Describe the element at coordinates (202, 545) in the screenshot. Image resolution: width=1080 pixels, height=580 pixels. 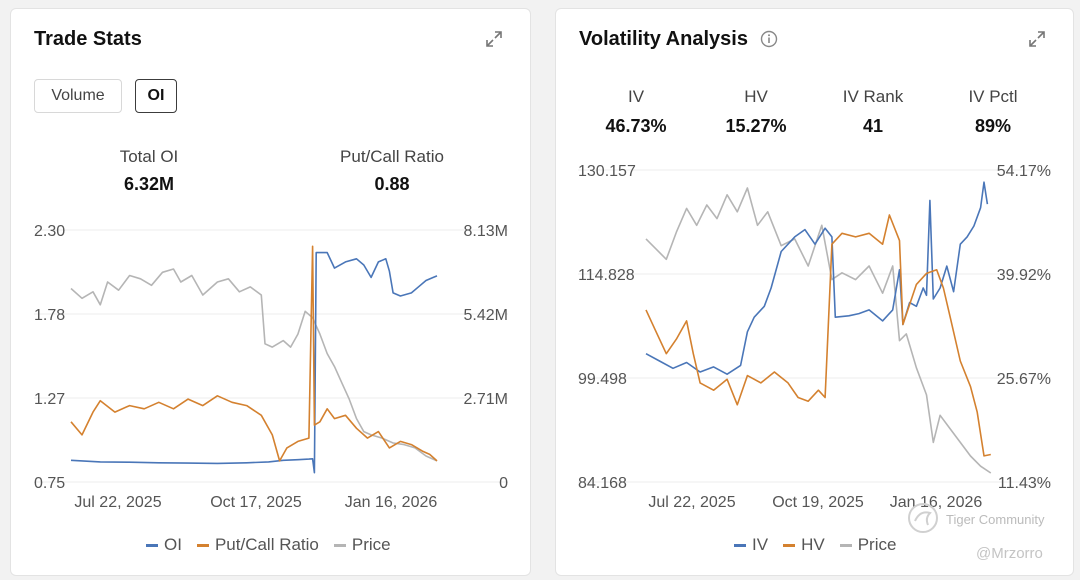
I see `legend-pcr-swatch` at that location.